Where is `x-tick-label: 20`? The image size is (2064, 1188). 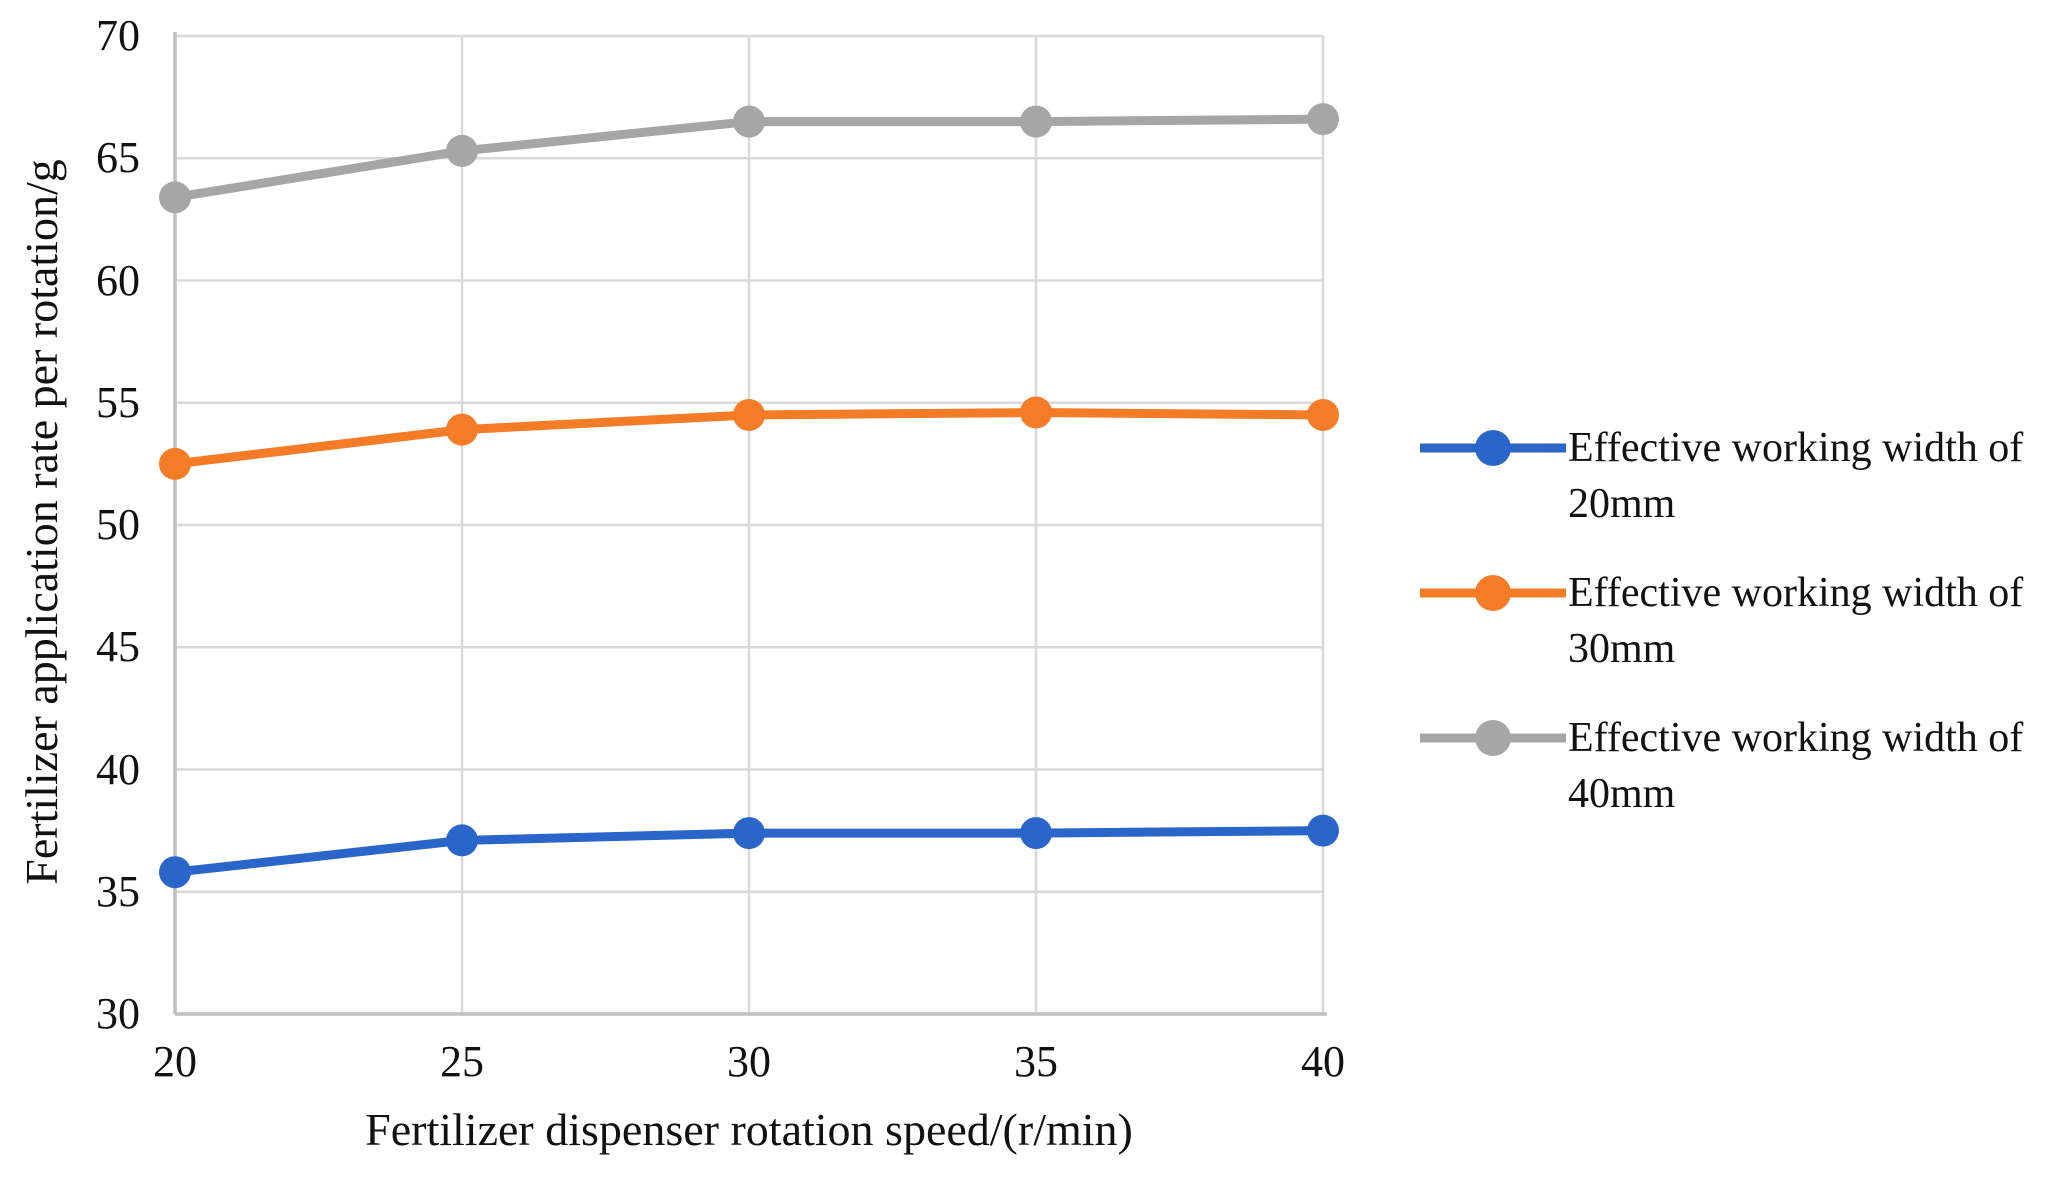
x-tick-label: 20 is located at coordinates (175, 1061).